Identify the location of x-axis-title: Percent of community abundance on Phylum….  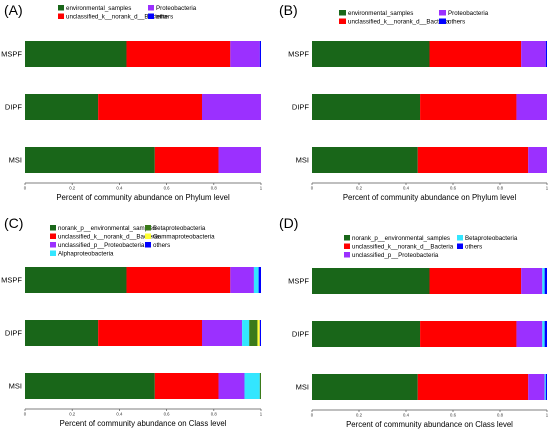
(430, 197).